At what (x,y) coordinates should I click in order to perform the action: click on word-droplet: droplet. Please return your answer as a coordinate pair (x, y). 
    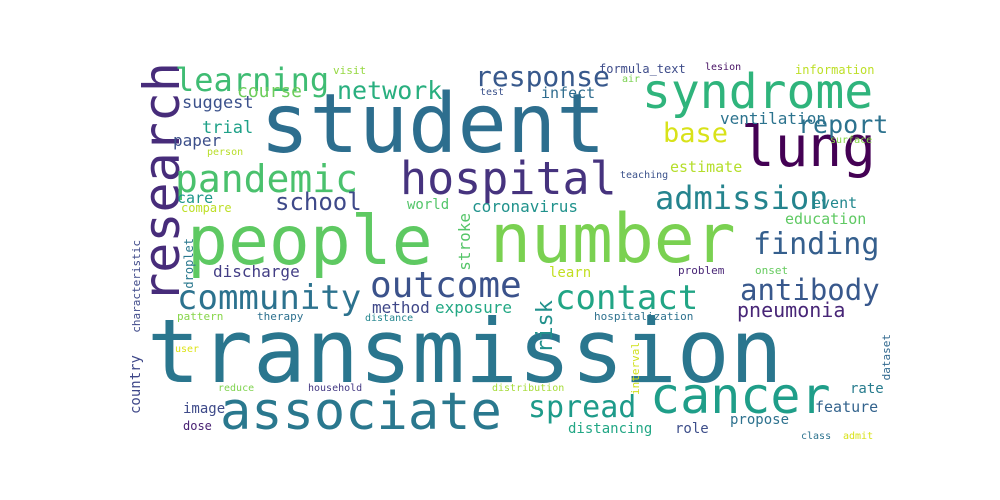
    Looking at the image, I should click on (189, 263).